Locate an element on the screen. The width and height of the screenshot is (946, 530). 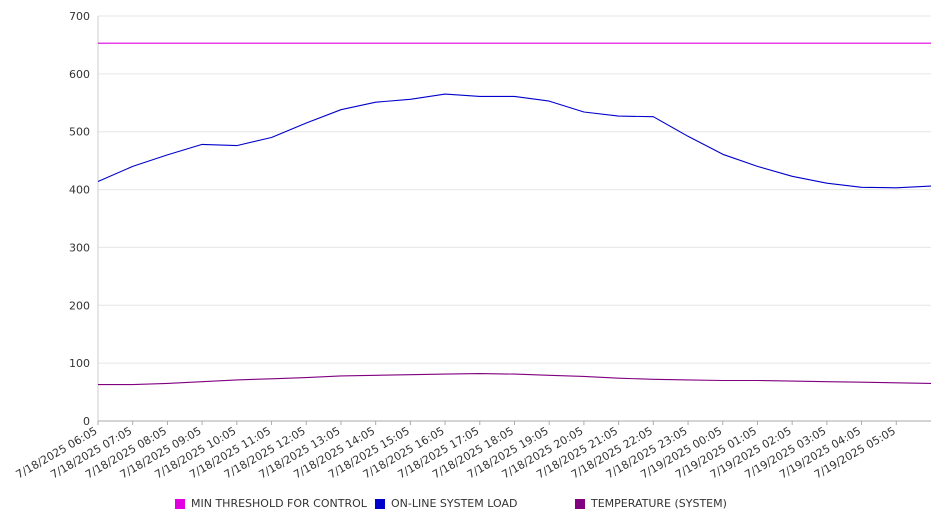
y-tick-label: 700 is located at coordinates (79, 16).